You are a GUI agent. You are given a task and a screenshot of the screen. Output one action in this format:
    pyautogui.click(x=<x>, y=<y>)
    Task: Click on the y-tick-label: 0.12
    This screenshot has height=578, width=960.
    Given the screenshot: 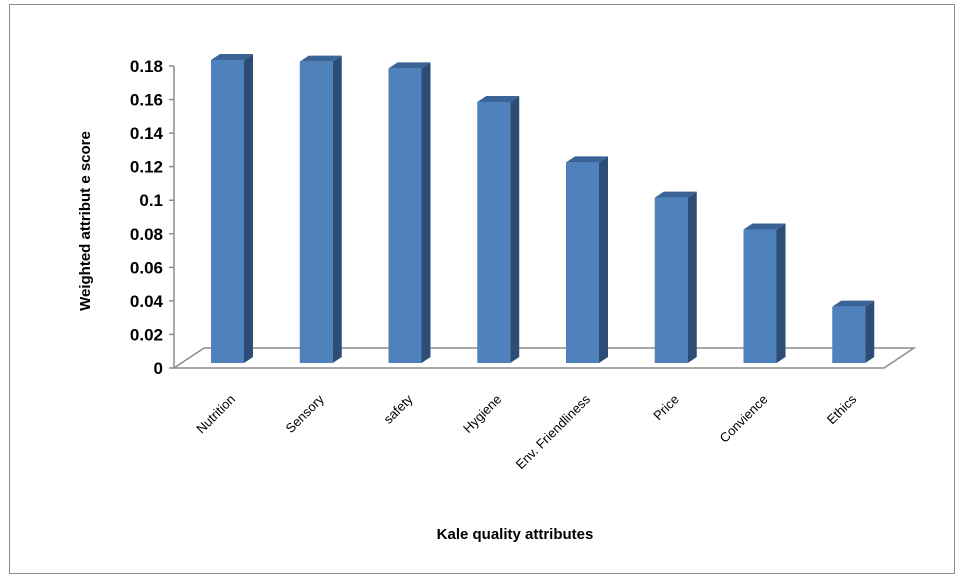 What is the action you would take?
    pyautogui.click(x=146, y=167)
    